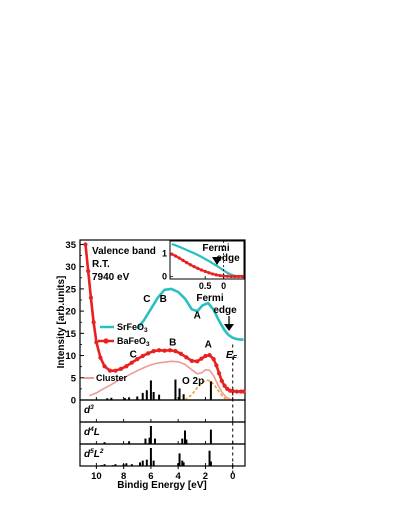 The width and height of the screenshot is (409, 529). I want to click on inset-series, so click(207, 260).